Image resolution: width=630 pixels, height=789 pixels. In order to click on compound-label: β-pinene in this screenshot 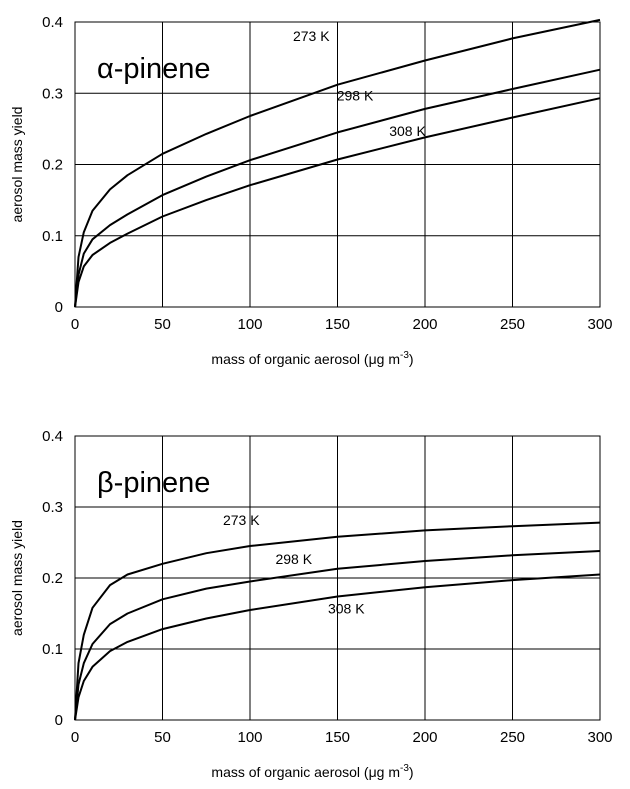, I will do `click(153, 483)`.